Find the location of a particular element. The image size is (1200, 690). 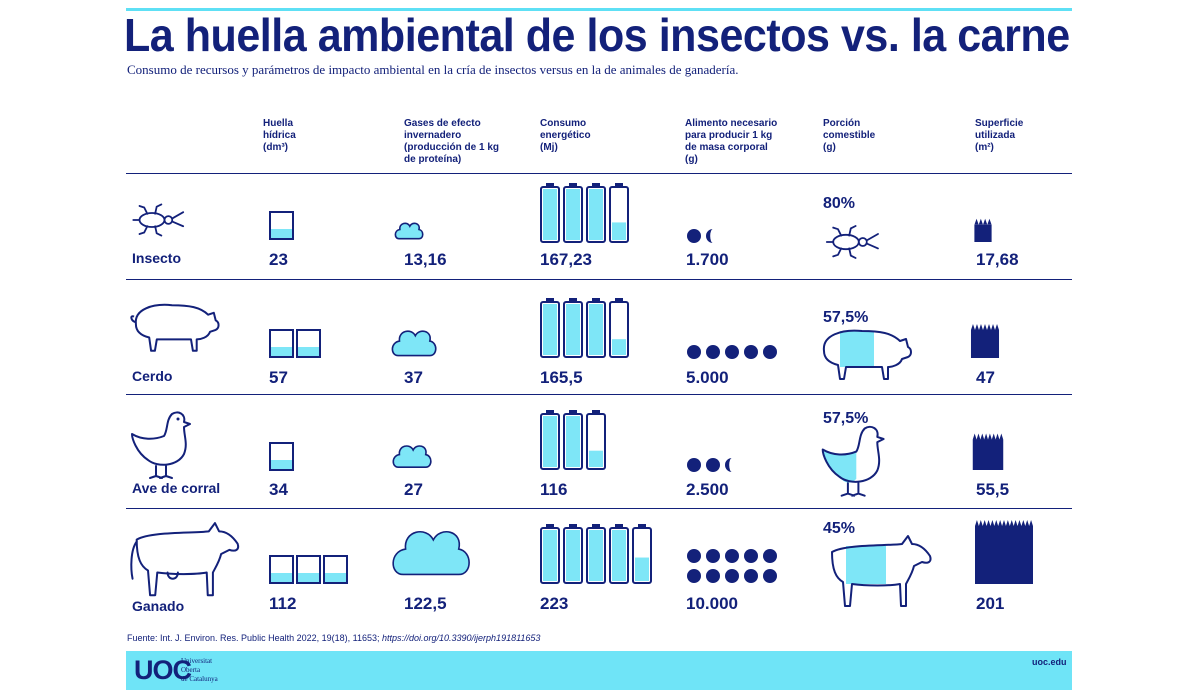

footer-url: uoc.edu is located at coordinates (1049, 662).